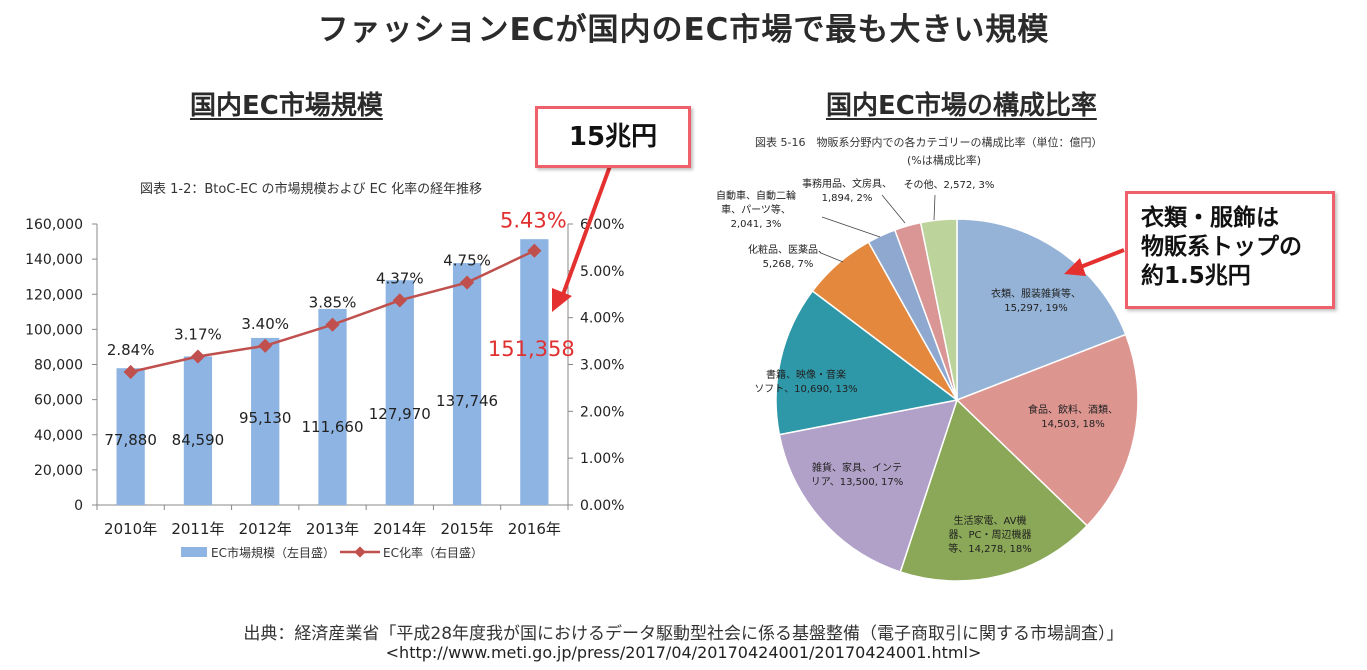 Image resolution: width=1367 pixels, height=670 pixels. What do you see at coordinates (130, 529) in the screenshot?
I see `x-tick-label: 2010年` at bounding box center [130, 529].